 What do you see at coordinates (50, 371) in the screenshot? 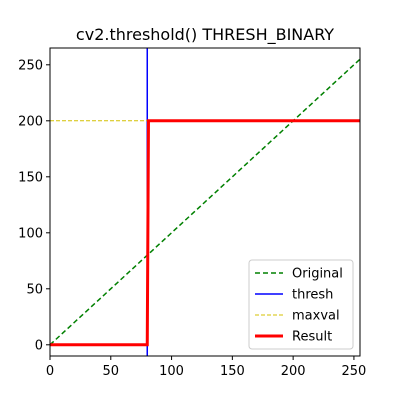
I see `x-tick-label: 0` at bounding box center [50, 371].